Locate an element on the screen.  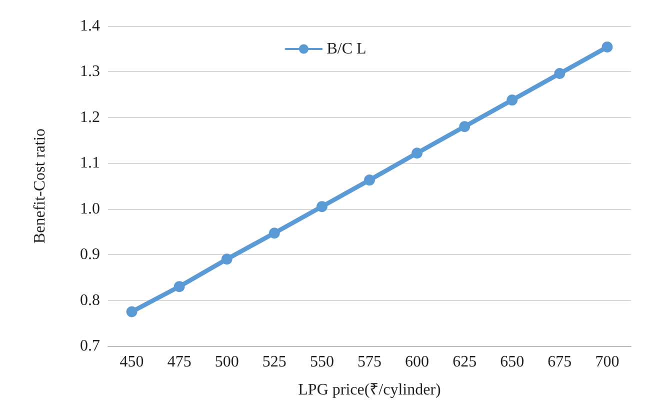
y-tick-label: 0.8 is located at coordinates (90, 300).